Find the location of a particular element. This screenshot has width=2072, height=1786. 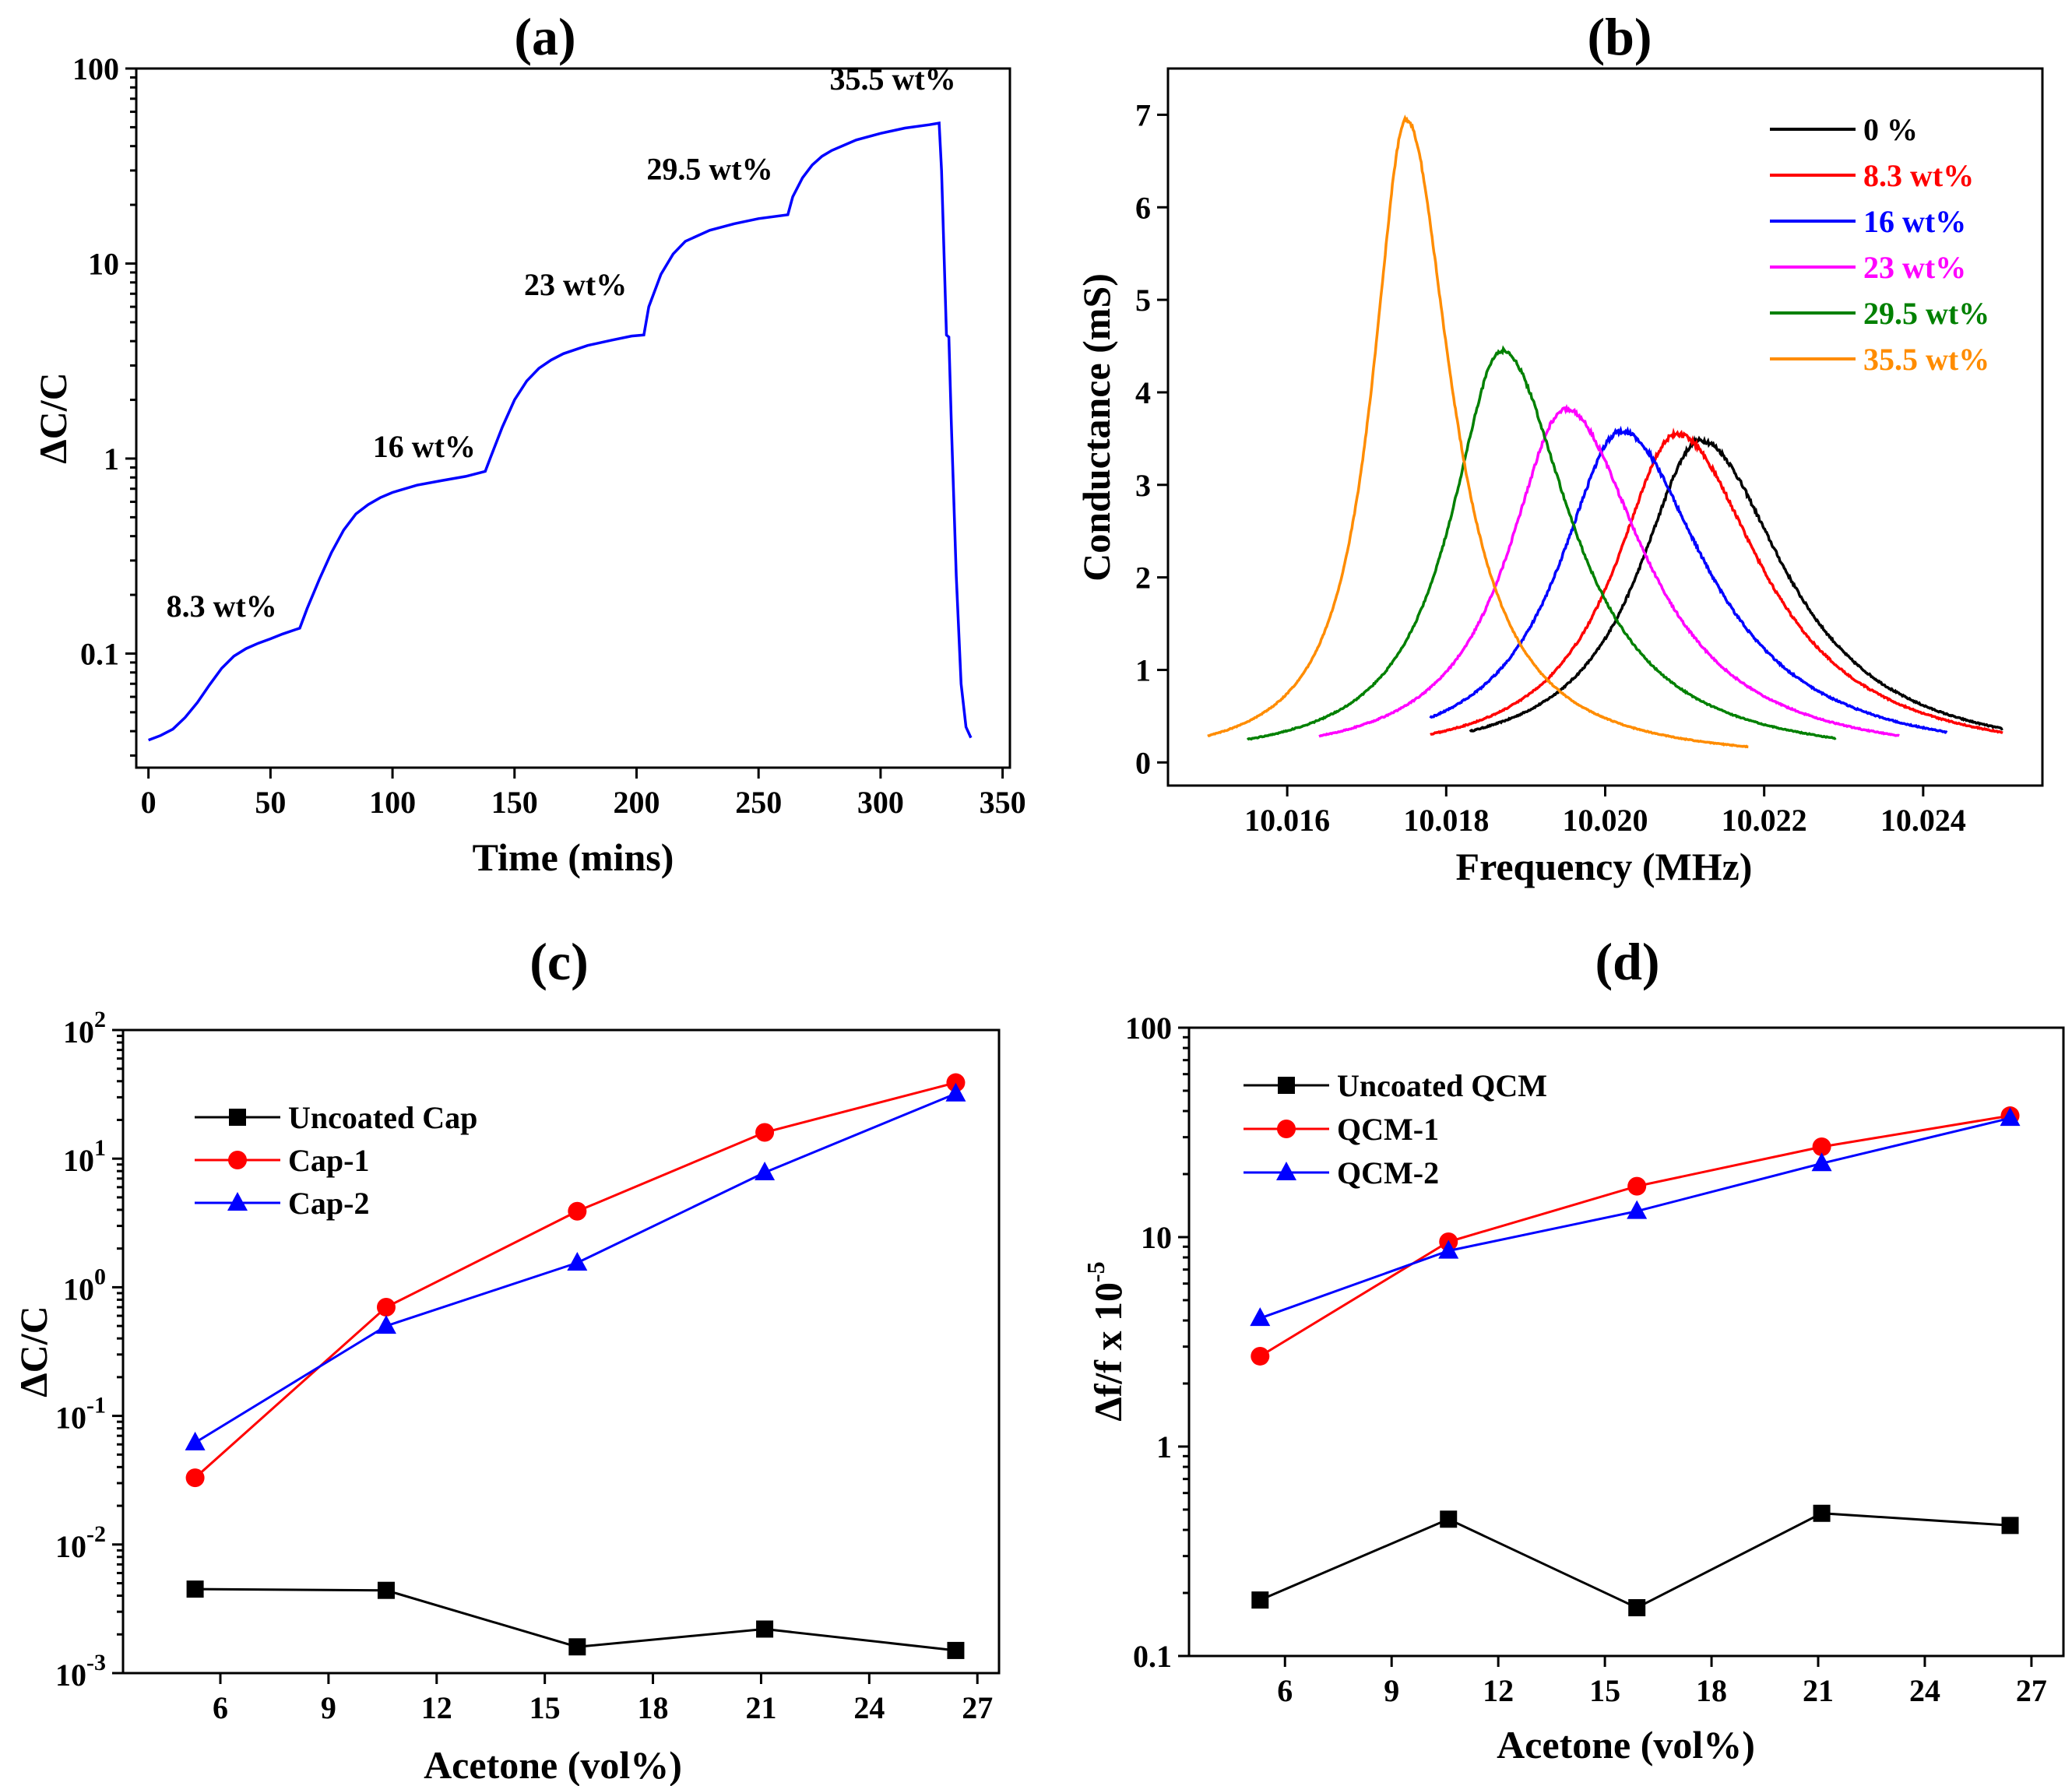

panel-c-series is located at coordinates (576, 1366).